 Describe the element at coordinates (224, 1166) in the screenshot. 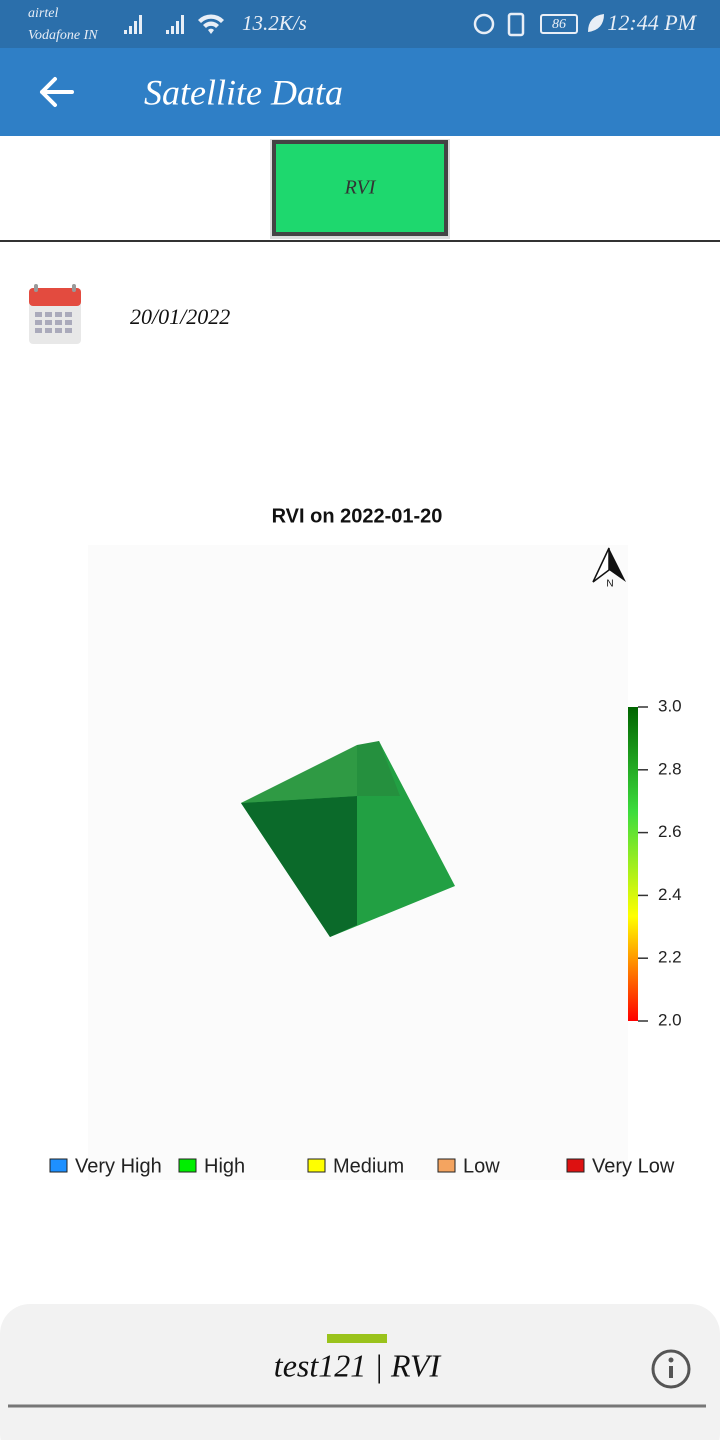

I see `legend-label: High` at that location.